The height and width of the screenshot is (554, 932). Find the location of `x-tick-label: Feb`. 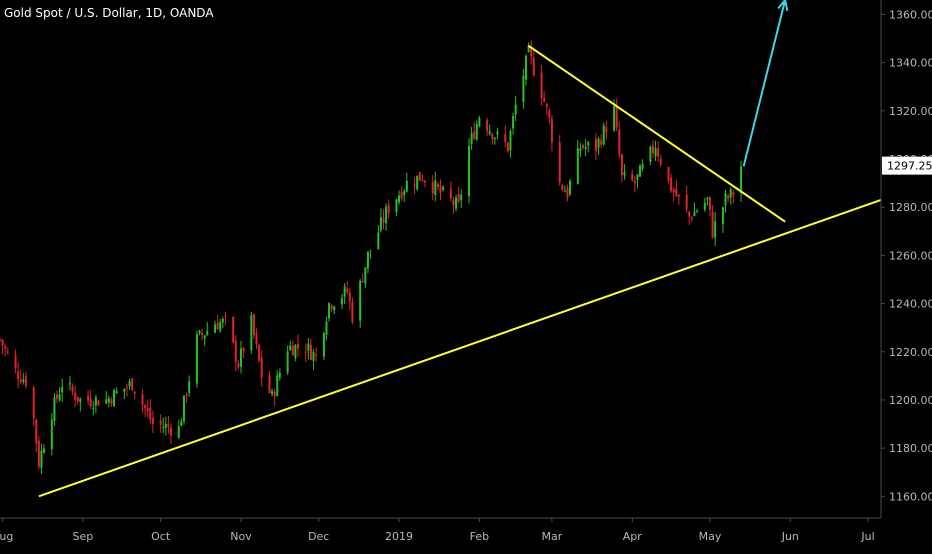

x-tick-label: Feb is located at coordinates (479, 536).